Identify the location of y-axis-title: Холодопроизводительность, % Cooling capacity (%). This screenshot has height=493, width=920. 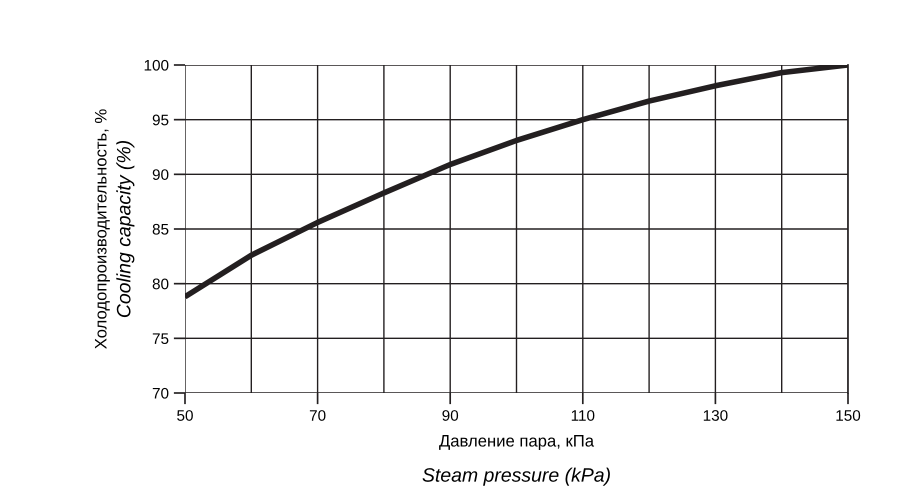
(114, 229).